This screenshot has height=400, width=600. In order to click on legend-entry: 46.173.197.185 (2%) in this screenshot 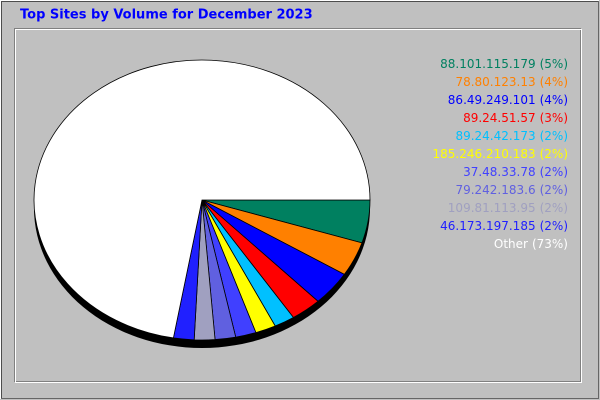, I will do `click(504, 226)`.